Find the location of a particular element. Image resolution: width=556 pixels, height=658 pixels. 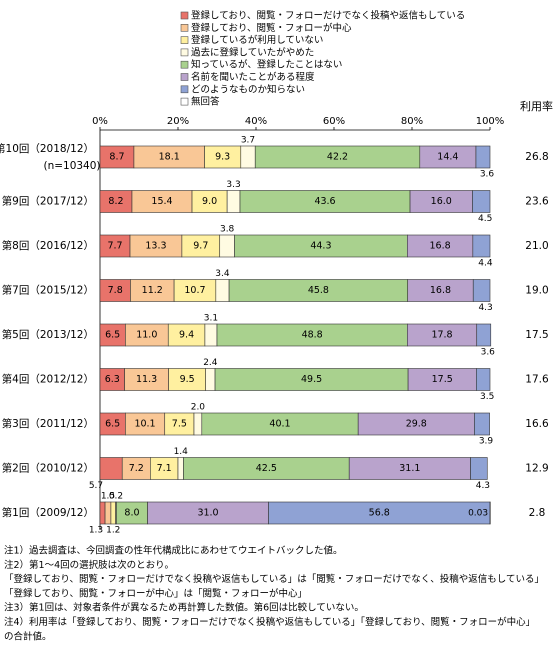

category-label: 第9回（2017/12） is located at coordinates (48, 201).